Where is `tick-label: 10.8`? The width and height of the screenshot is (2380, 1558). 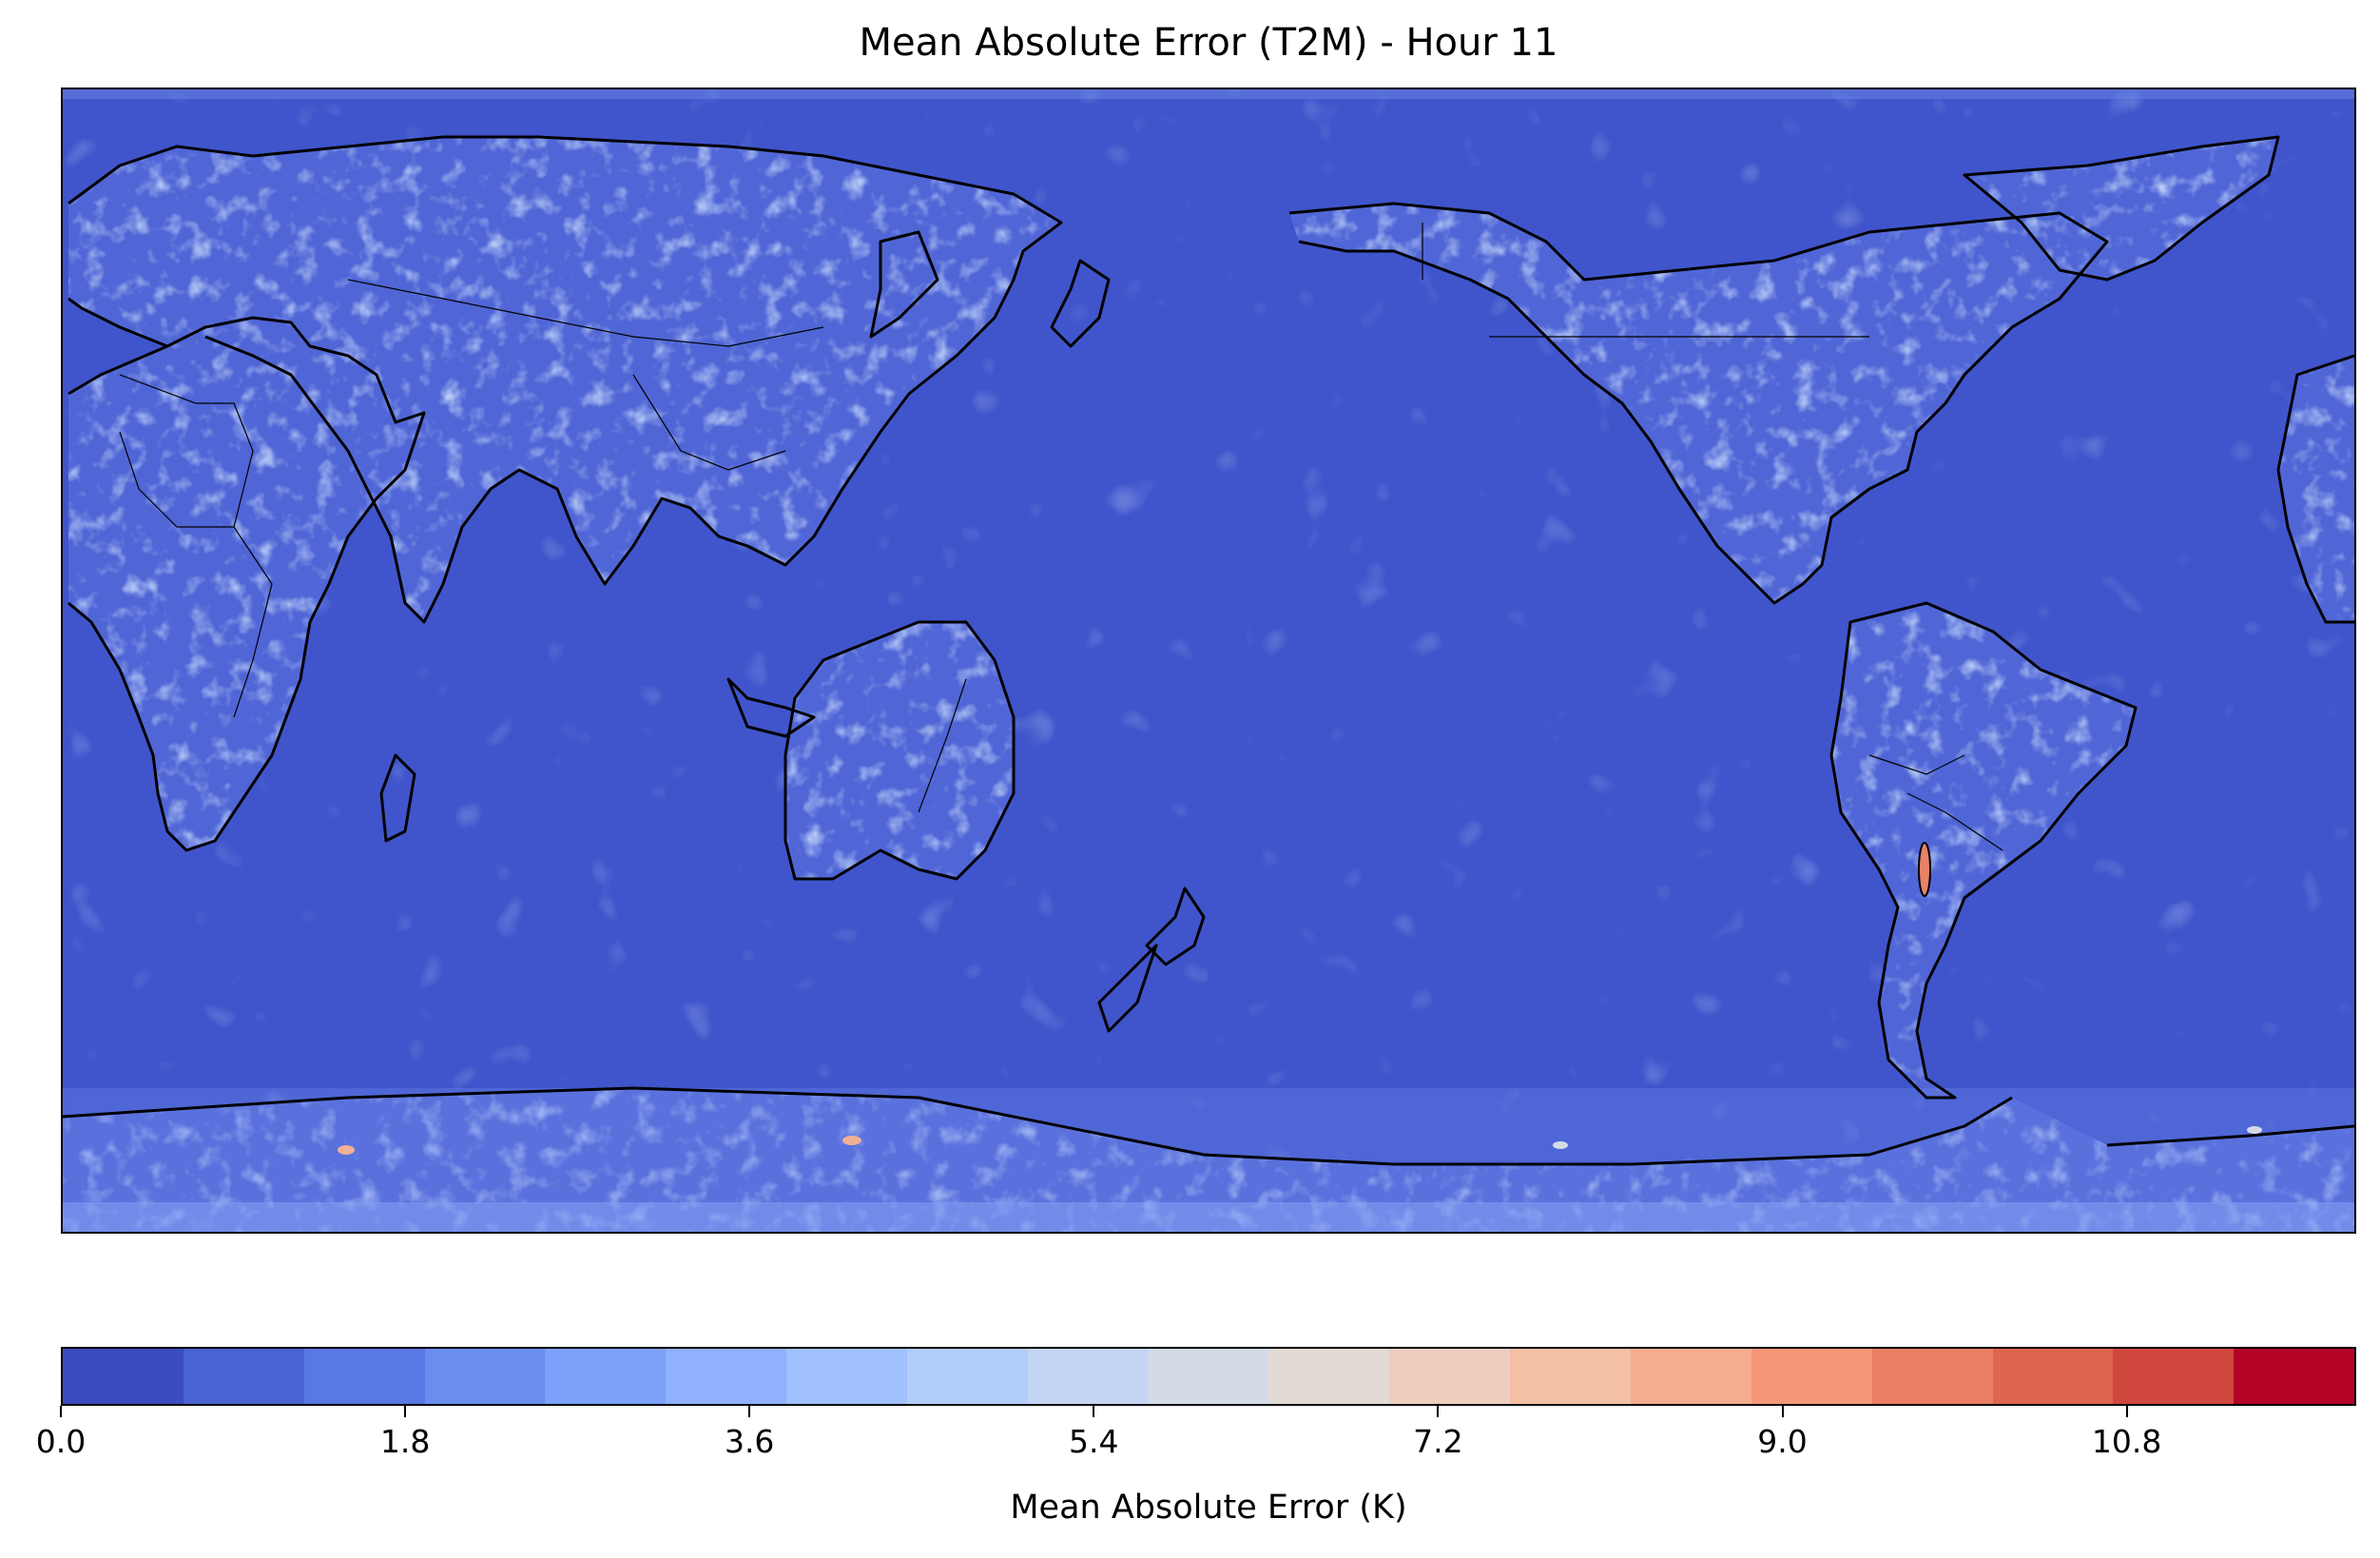 tick-label: 10.8 is located at coordinates (2126, 1441).